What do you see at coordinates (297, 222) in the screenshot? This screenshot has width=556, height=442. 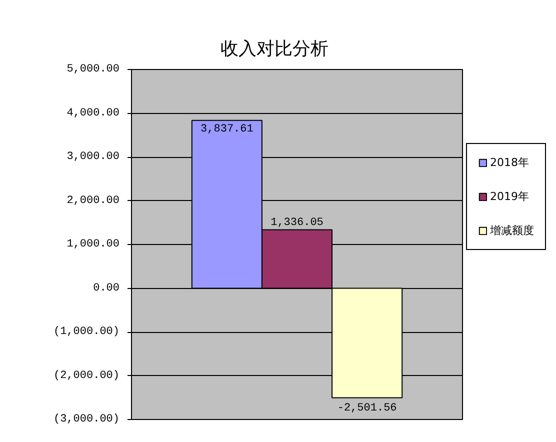 I see `data-label: 1,336.05` at bounding box center [297, 222].